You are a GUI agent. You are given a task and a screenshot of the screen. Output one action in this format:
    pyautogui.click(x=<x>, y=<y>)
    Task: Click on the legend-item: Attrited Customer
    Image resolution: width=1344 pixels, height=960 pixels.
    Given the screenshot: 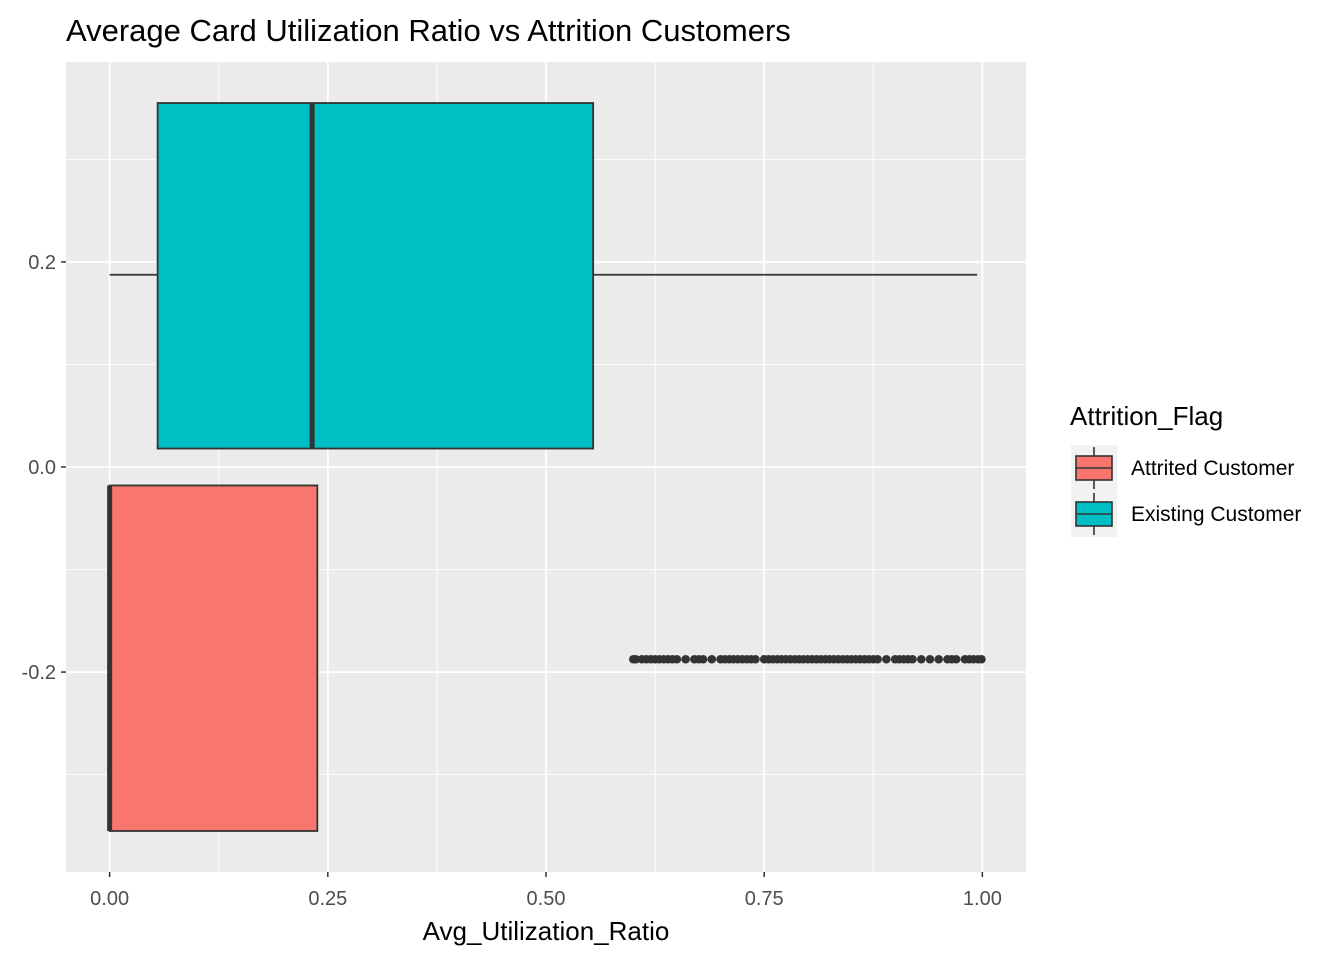 What is the action you would take?
    pyautogui.click(x=1182, y=468)
    